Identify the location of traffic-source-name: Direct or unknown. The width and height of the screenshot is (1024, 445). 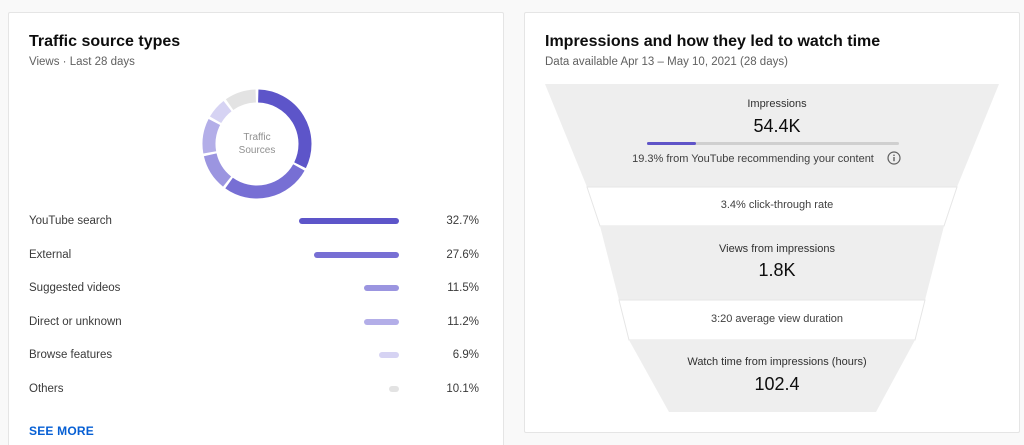
(75, 321).